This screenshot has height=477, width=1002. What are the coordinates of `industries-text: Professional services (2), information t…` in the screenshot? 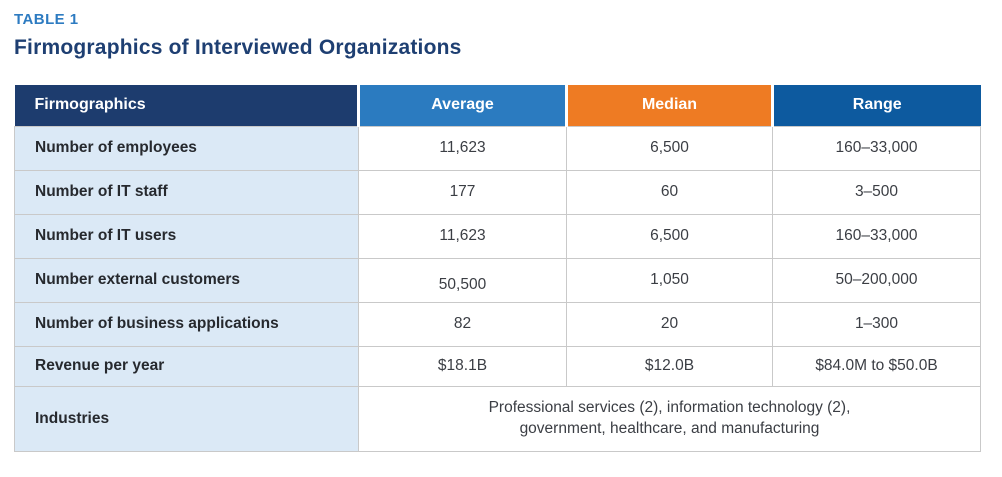 It's located at (669, 417).